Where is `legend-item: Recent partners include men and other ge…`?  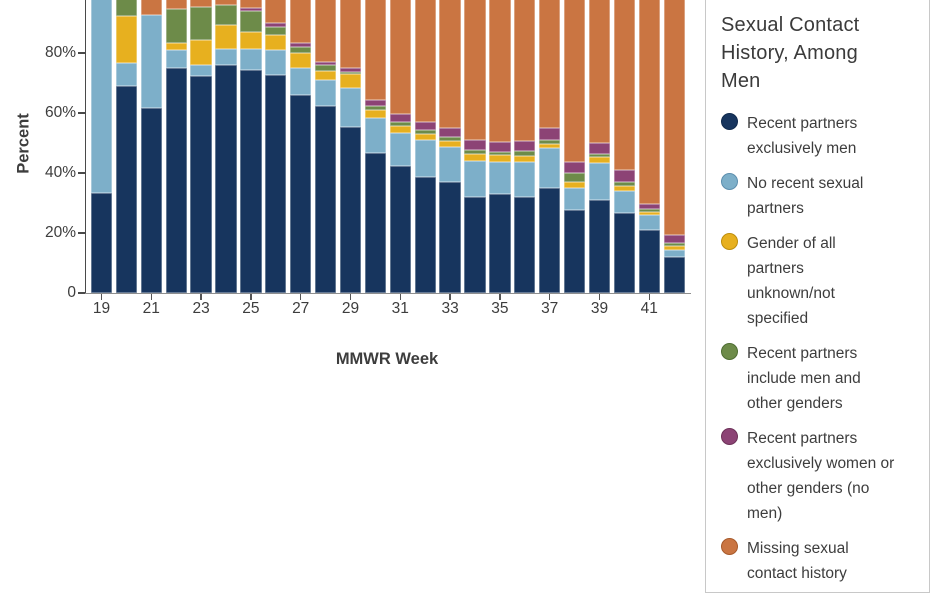
legend-item: Recent partners include men and other ge… is located at coordinates (821, 378).